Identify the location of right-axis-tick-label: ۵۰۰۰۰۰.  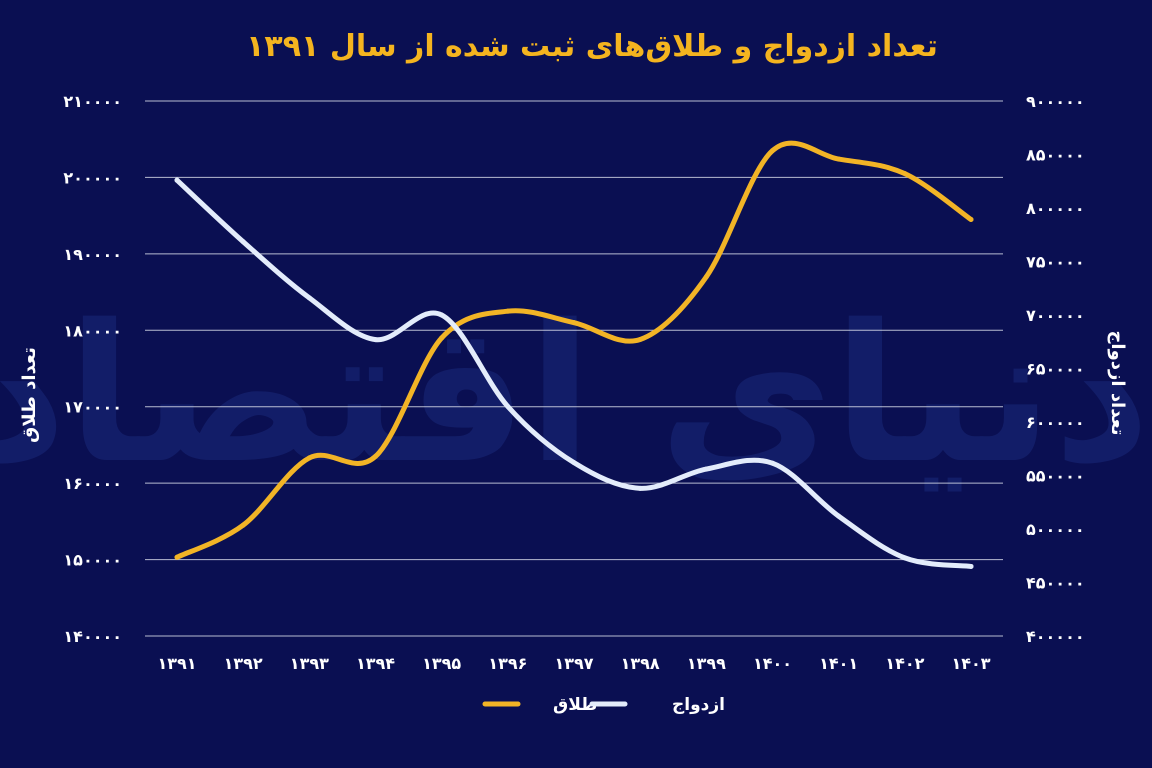
(1055, 529).